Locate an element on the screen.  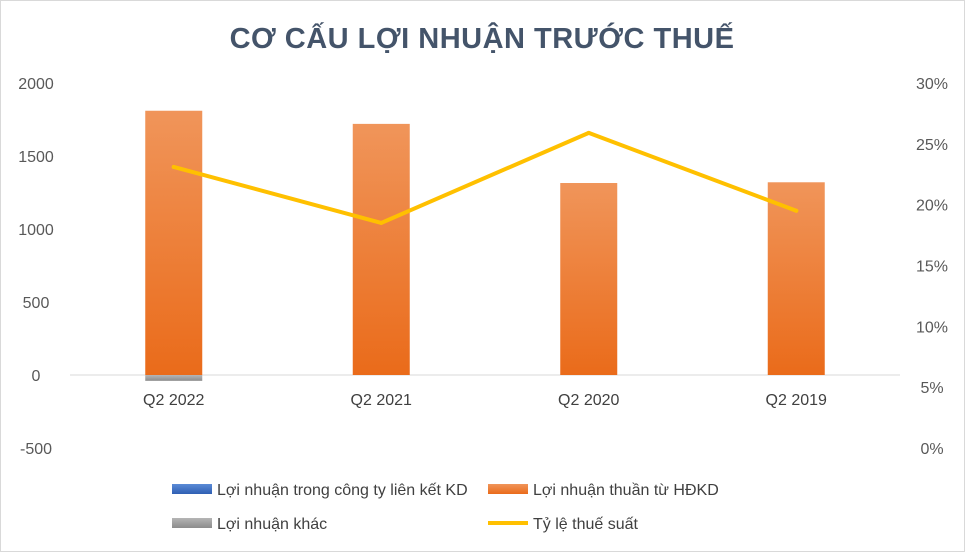
x-tick-label: Q2 2021 is located at coordinates (381, 400).